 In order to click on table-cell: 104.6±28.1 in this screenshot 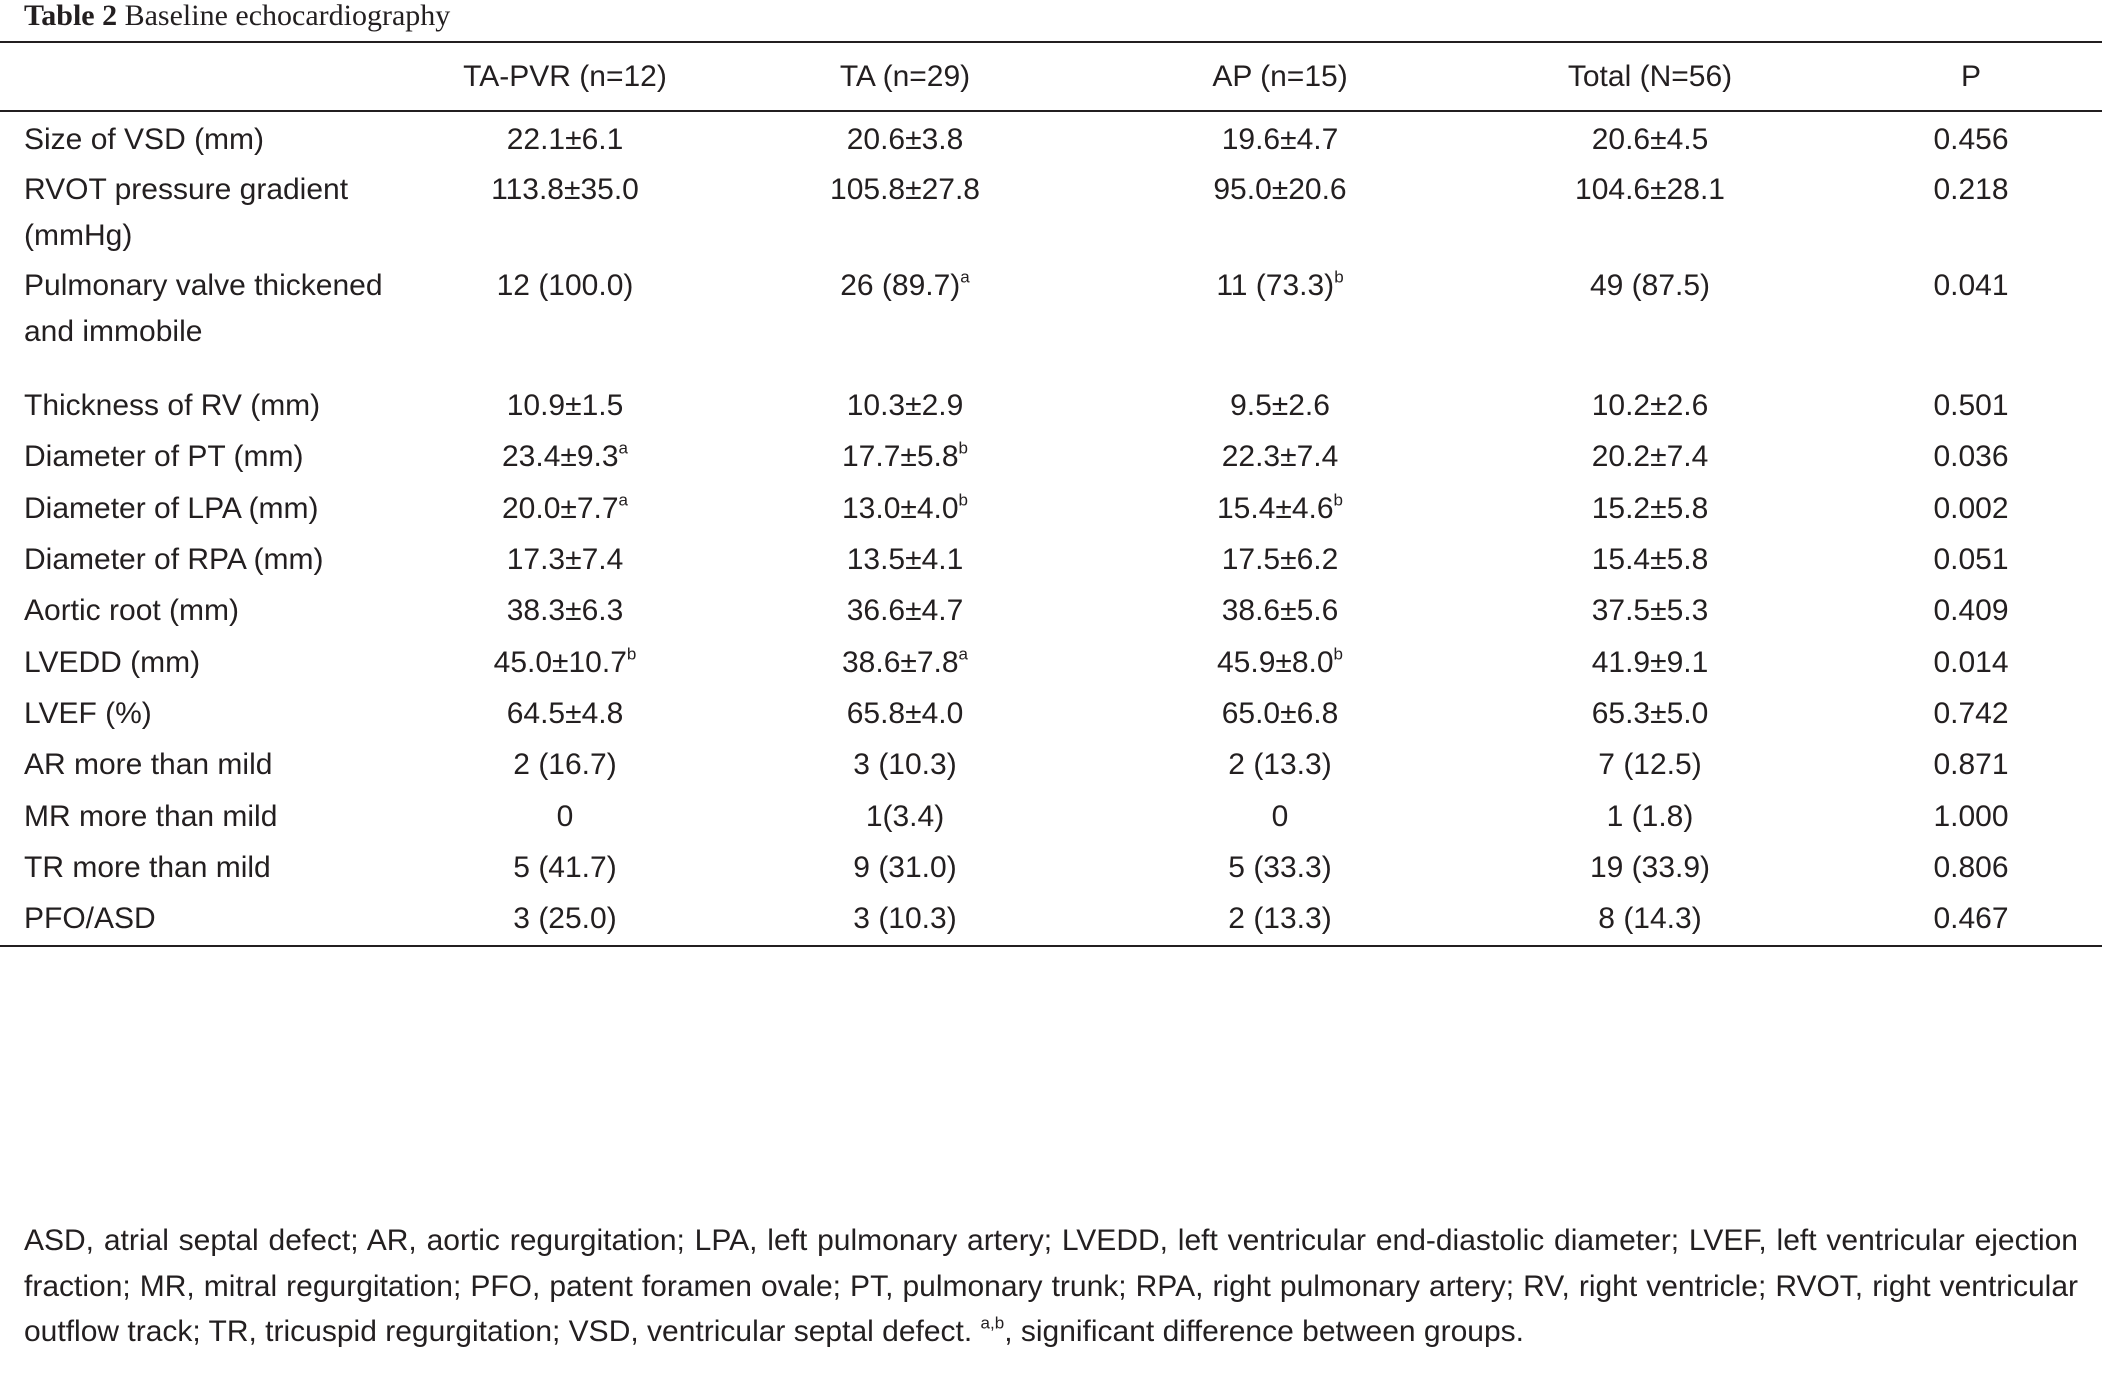, I will do `click(1650, 211)`.